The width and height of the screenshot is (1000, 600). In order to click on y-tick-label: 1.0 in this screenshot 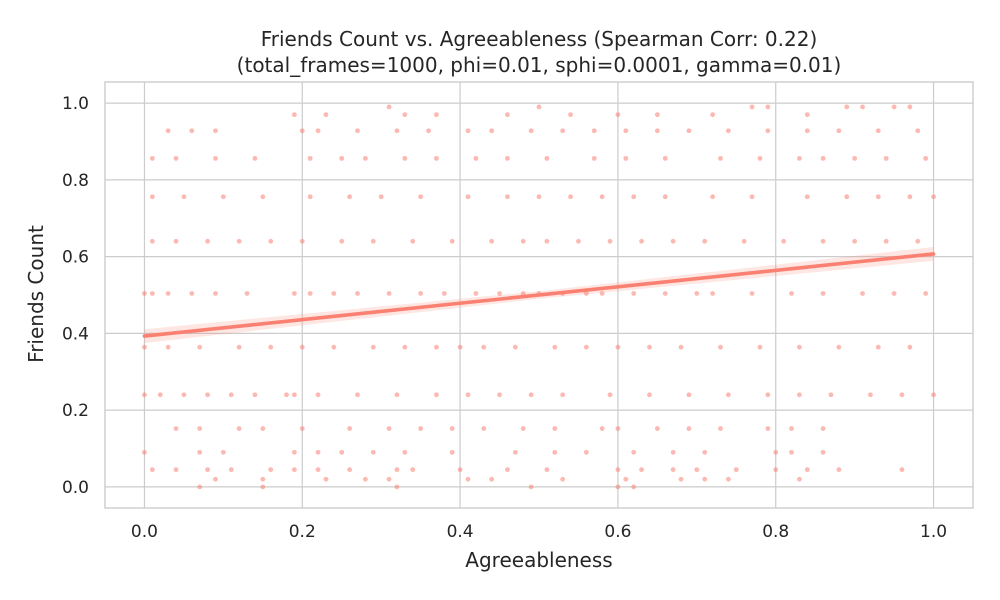, I will do `click(75, 104)`.